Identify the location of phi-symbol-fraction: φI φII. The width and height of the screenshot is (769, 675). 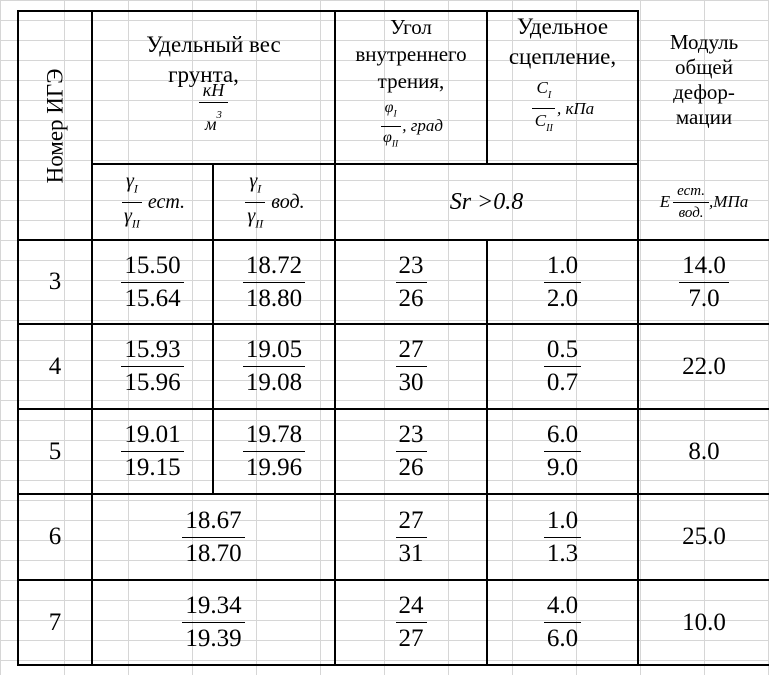
(390, 126).